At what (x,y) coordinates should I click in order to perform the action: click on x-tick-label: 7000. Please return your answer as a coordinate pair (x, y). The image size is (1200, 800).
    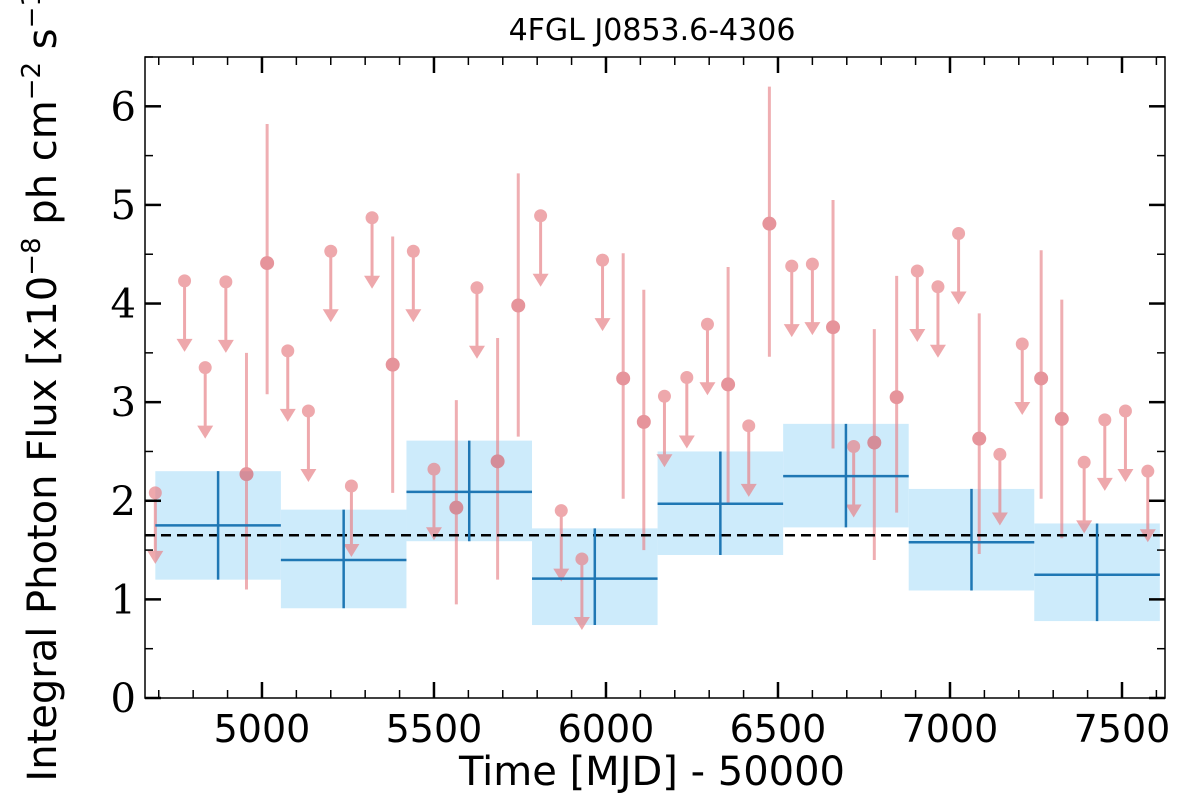
    Looking at the image, I should click on (950, 729).